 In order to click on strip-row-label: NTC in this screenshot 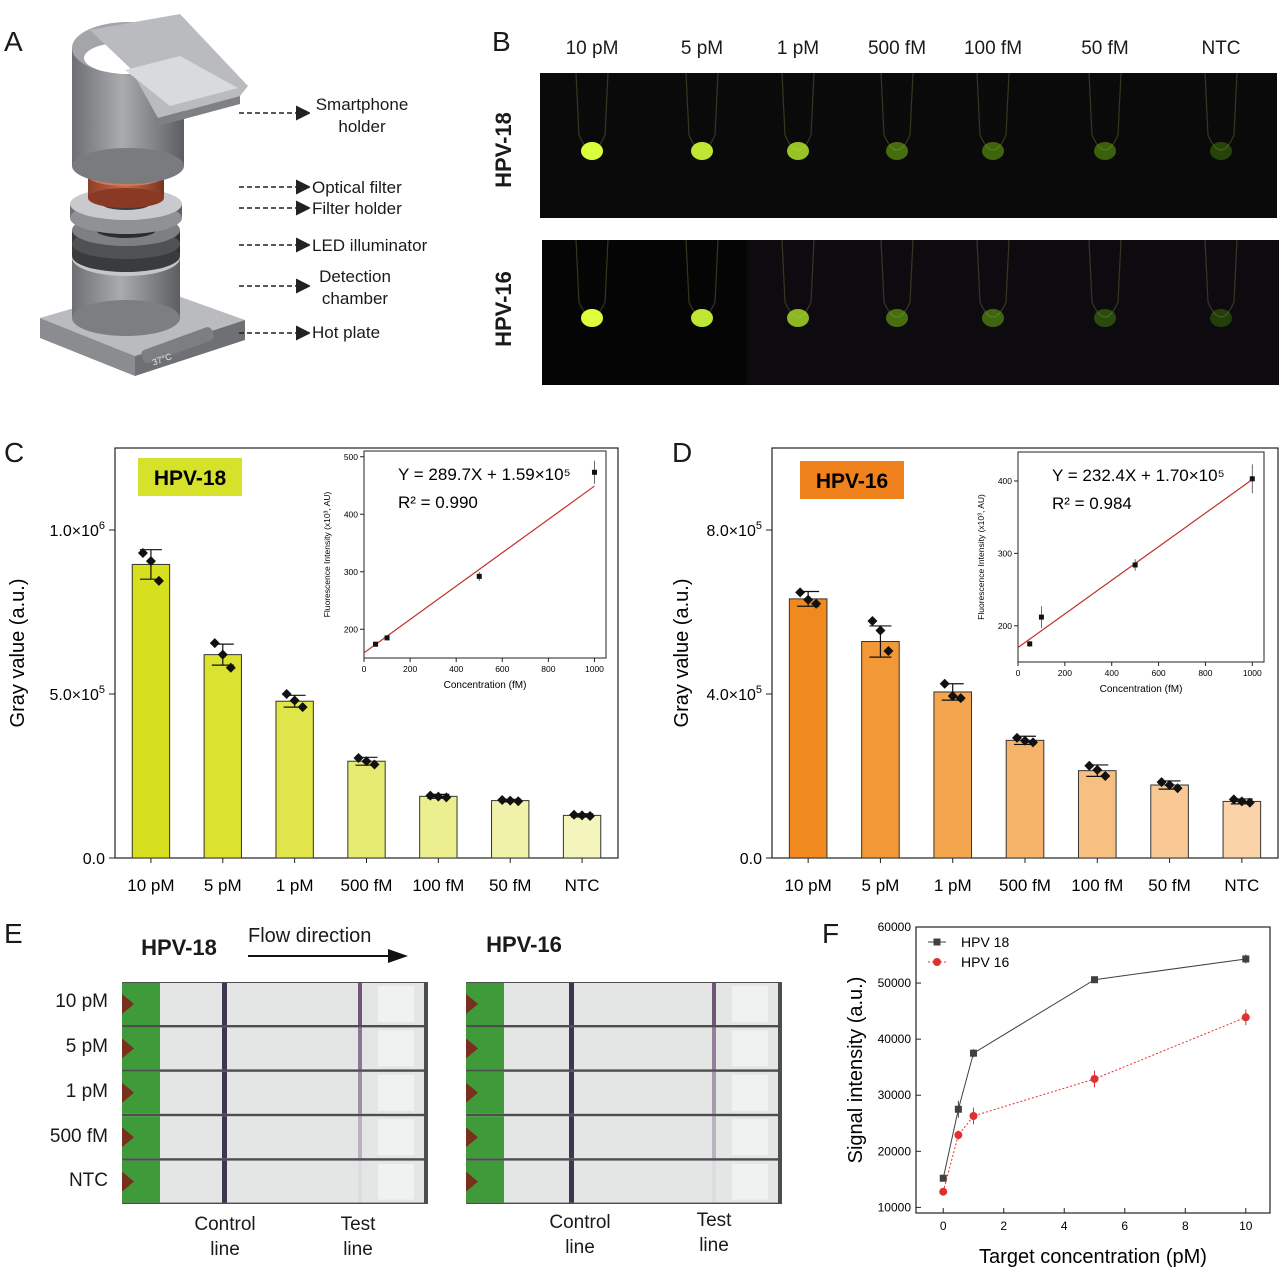, I will do `click(88, 1180)`.